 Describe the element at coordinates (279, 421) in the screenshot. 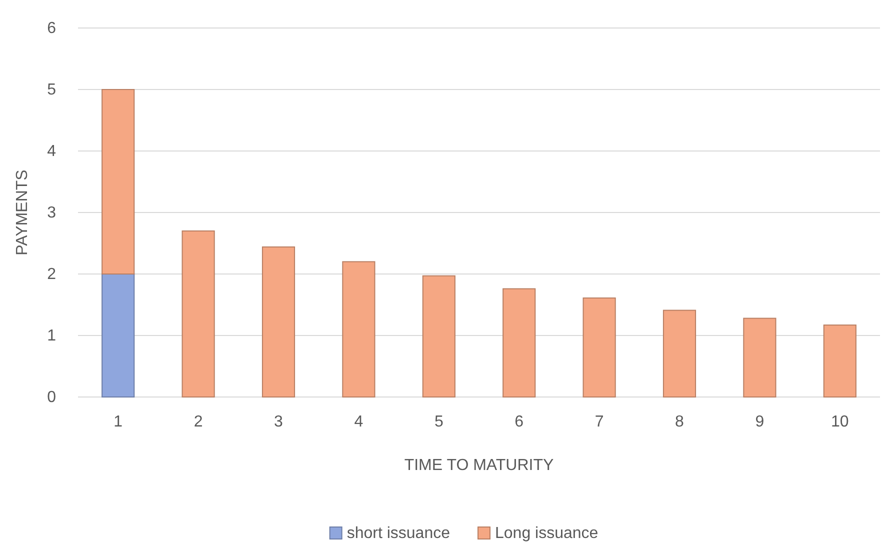

I see `x-tick-label: 3` at that location.